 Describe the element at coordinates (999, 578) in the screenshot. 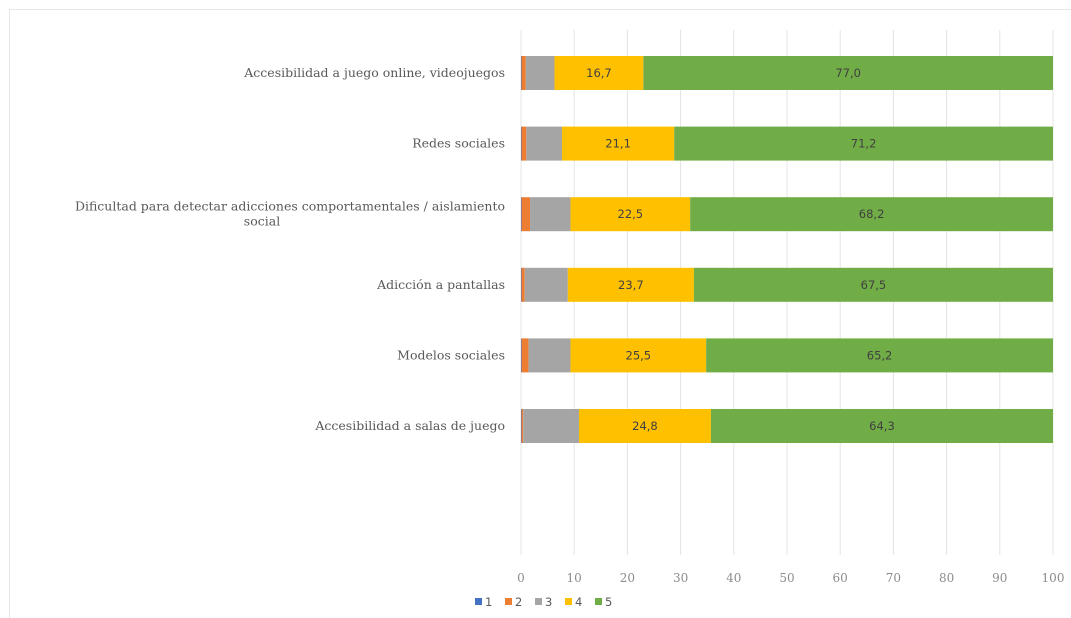

I see `x-tick-label: 90` at that location.